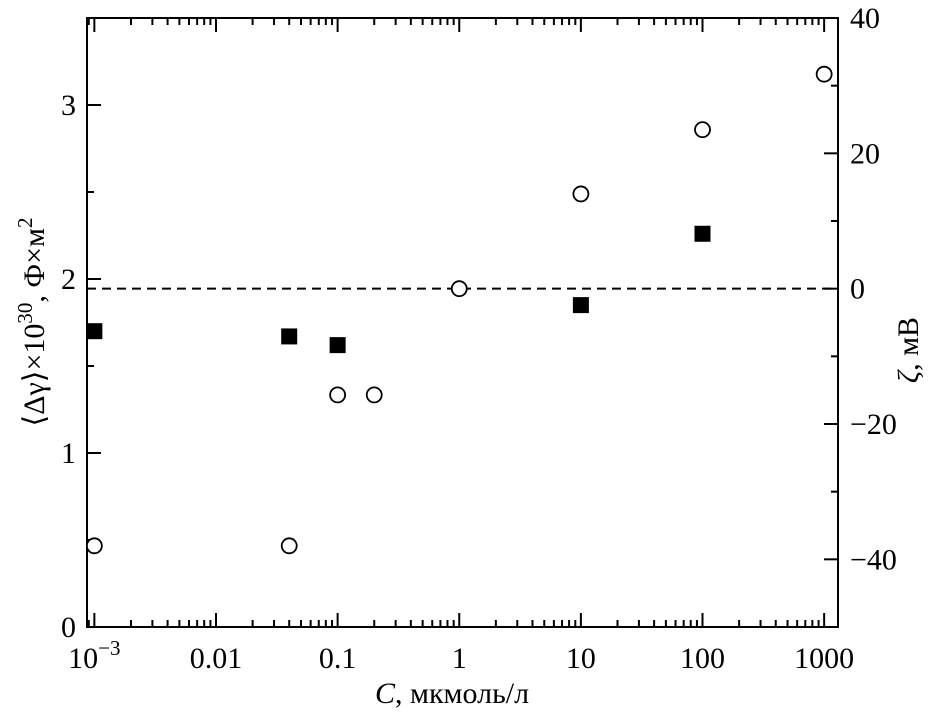 This screenshot has width=937, height=717. What do you see at coordinates (109, 648) in the screenshot?
I see `x-tick-label-exponent: −3` at bounding box center [109, 648].